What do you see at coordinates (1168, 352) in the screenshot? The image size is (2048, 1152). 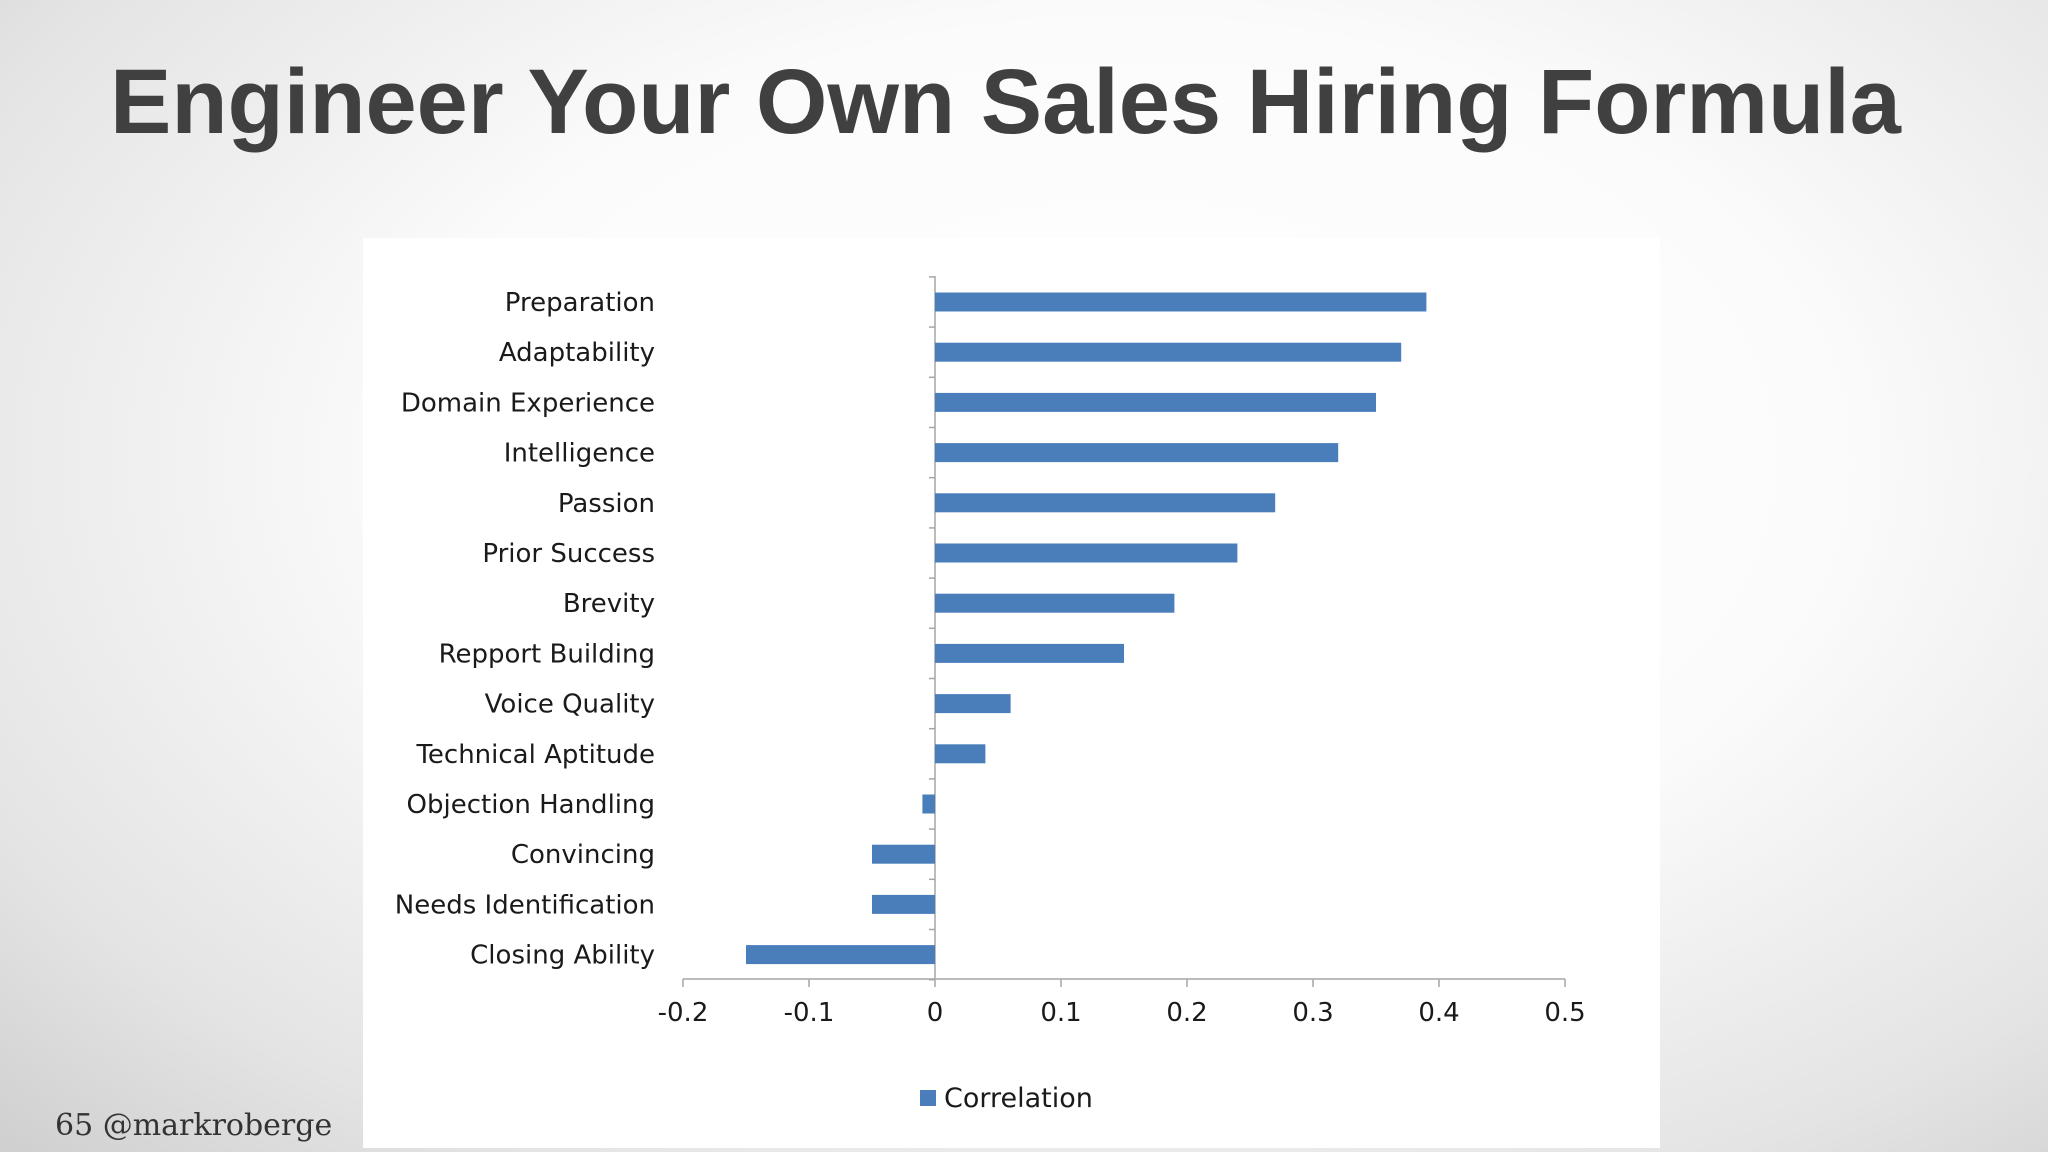 I see `bar-adaptability` at bounding box center [1168, 352].